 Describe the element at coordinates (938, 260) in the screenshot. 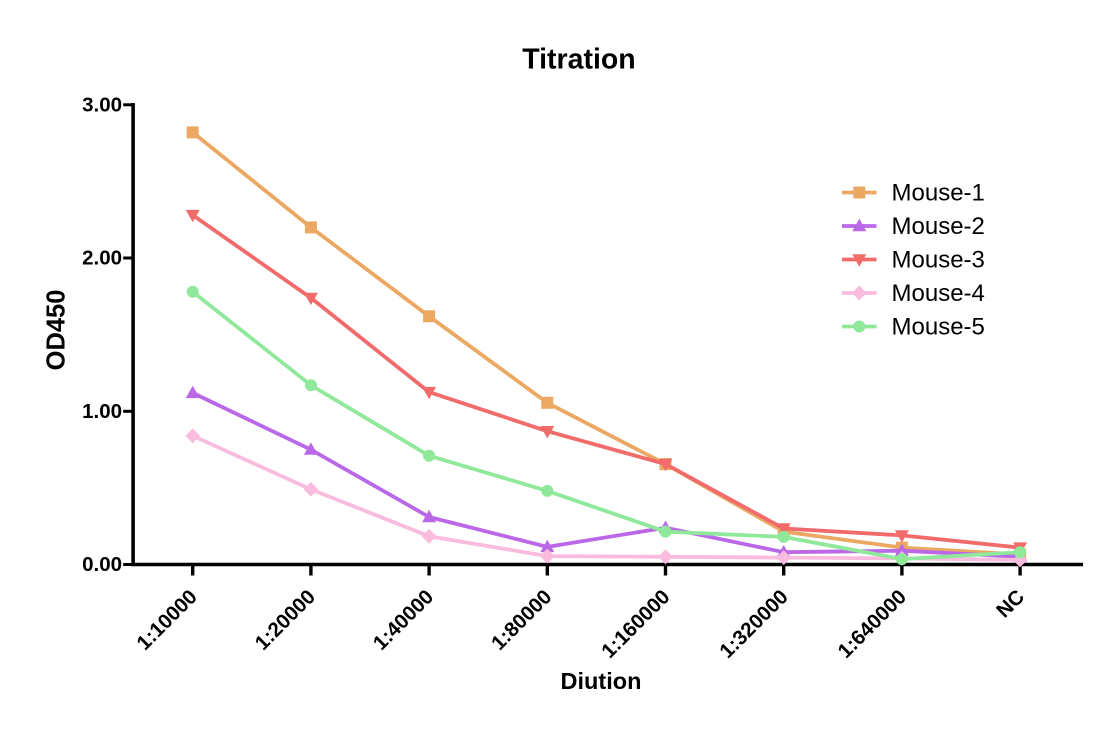

I see `svg-text: Mouse-3` at that location.